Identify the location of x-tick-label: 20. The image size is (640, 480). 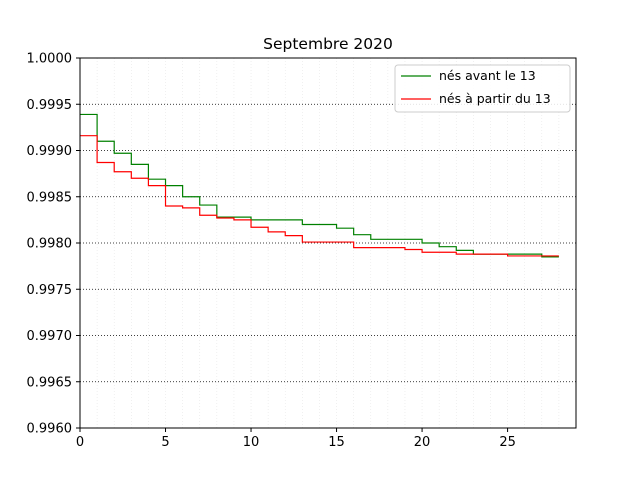
(422, 442).